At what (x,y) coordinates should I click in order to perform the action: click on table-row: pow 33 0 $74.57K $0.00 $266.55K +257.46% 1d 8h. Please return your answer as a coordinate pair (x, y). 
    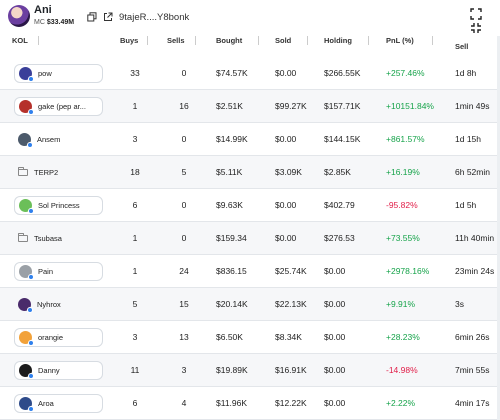
    Looking at the image, I should click on (250, 73).